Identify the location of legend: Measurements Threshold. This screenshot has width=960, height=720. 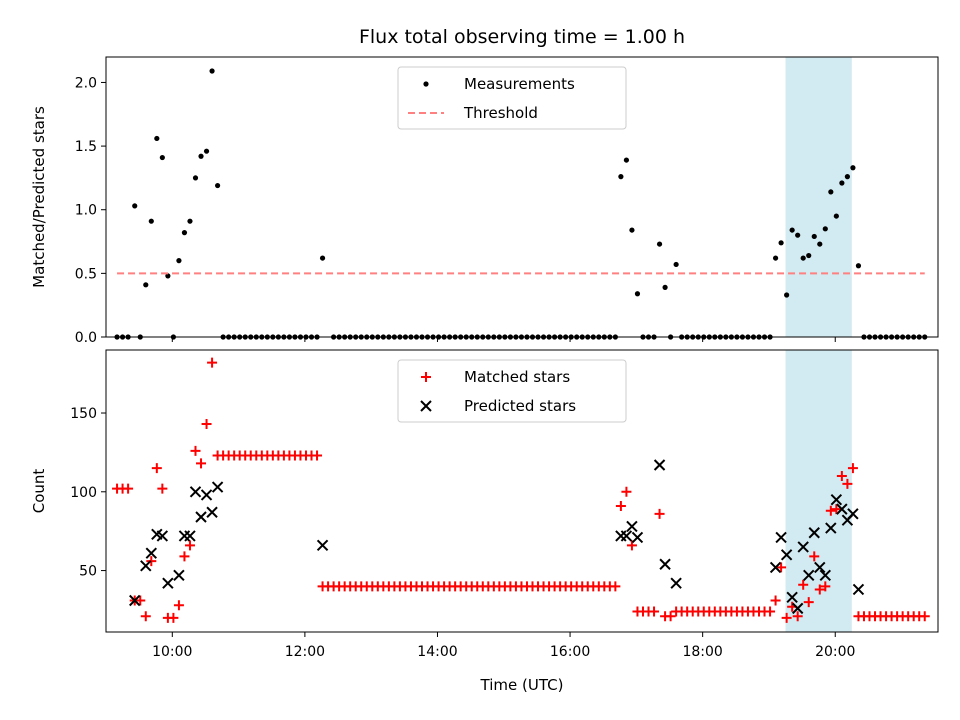
(512, 98).